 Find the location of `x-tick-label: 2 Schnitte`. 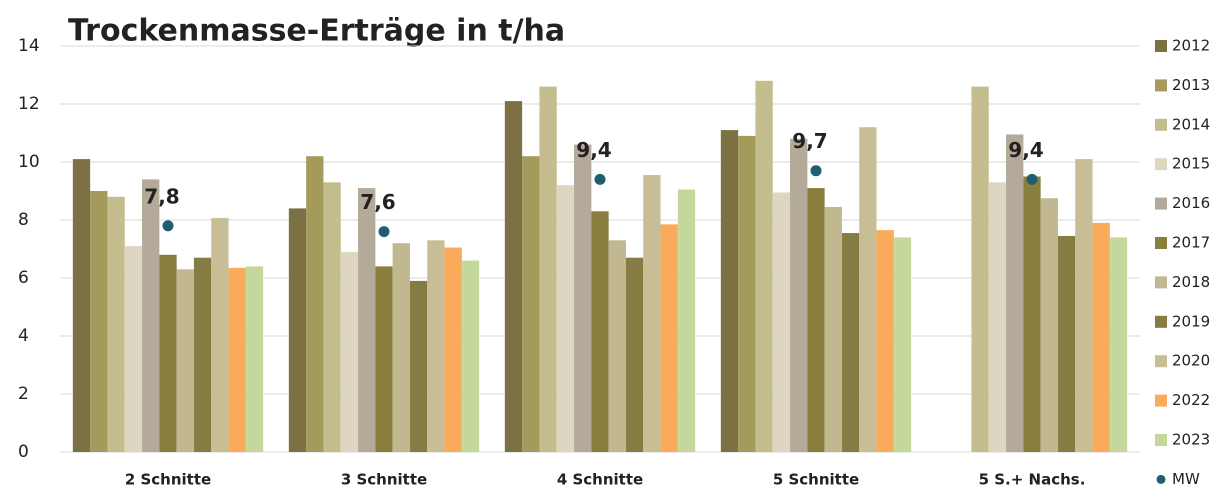

x-tick-label: 2 Schnitte is located at coordinates (168, 480).